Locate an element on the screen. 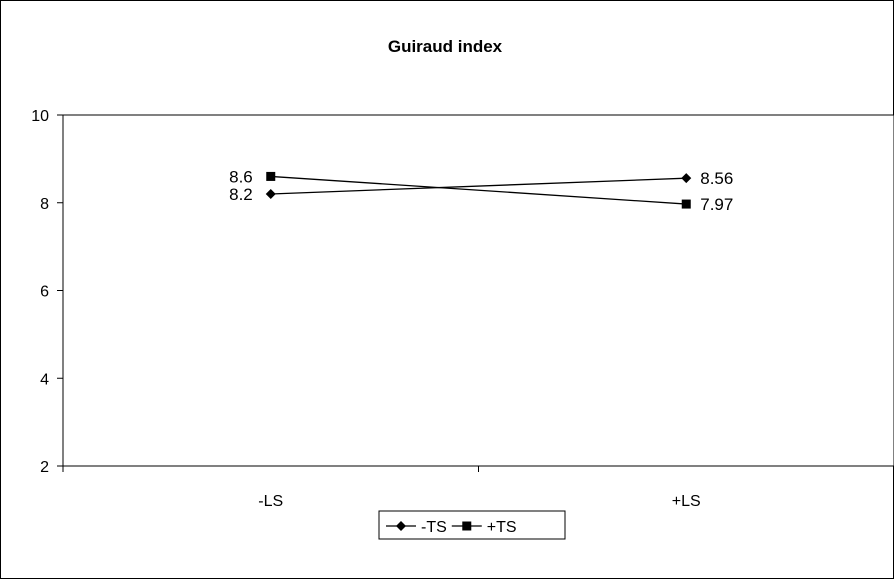 Image resolution: width=894 pixels, height=579 pixels. data-label: 7.97 is located at coordinates (716, 204).